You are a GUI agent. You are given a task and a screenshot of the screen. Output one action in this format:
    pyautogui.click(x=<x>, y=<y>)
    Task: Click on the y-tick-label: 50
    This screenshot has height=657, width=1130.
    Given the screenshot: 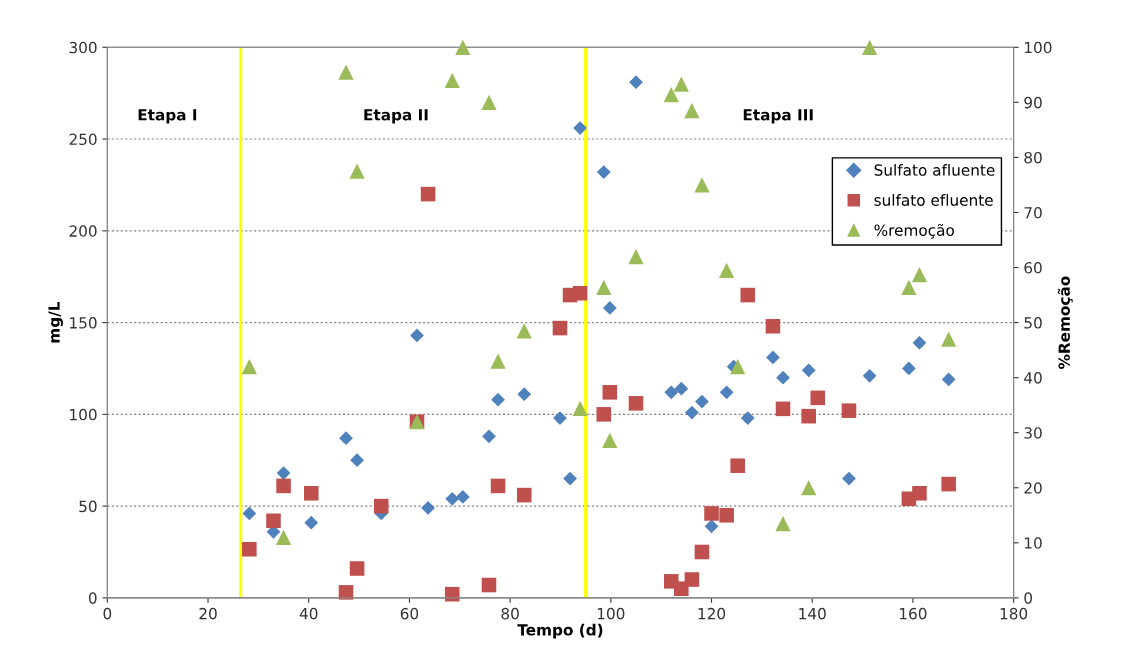 What is the action you would take?
    pyautogui.click(x=88, y=506)
    